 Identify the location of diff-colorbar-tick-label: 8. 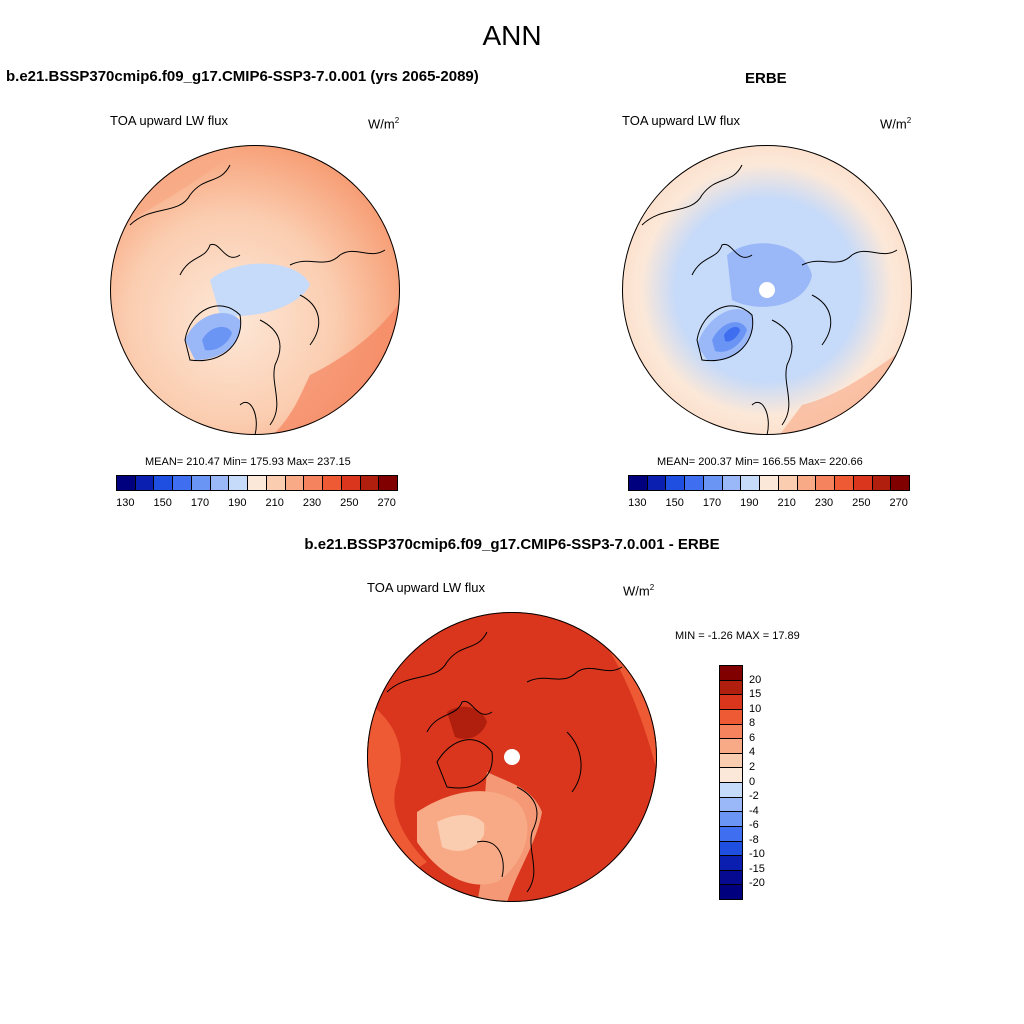
(752, 723).